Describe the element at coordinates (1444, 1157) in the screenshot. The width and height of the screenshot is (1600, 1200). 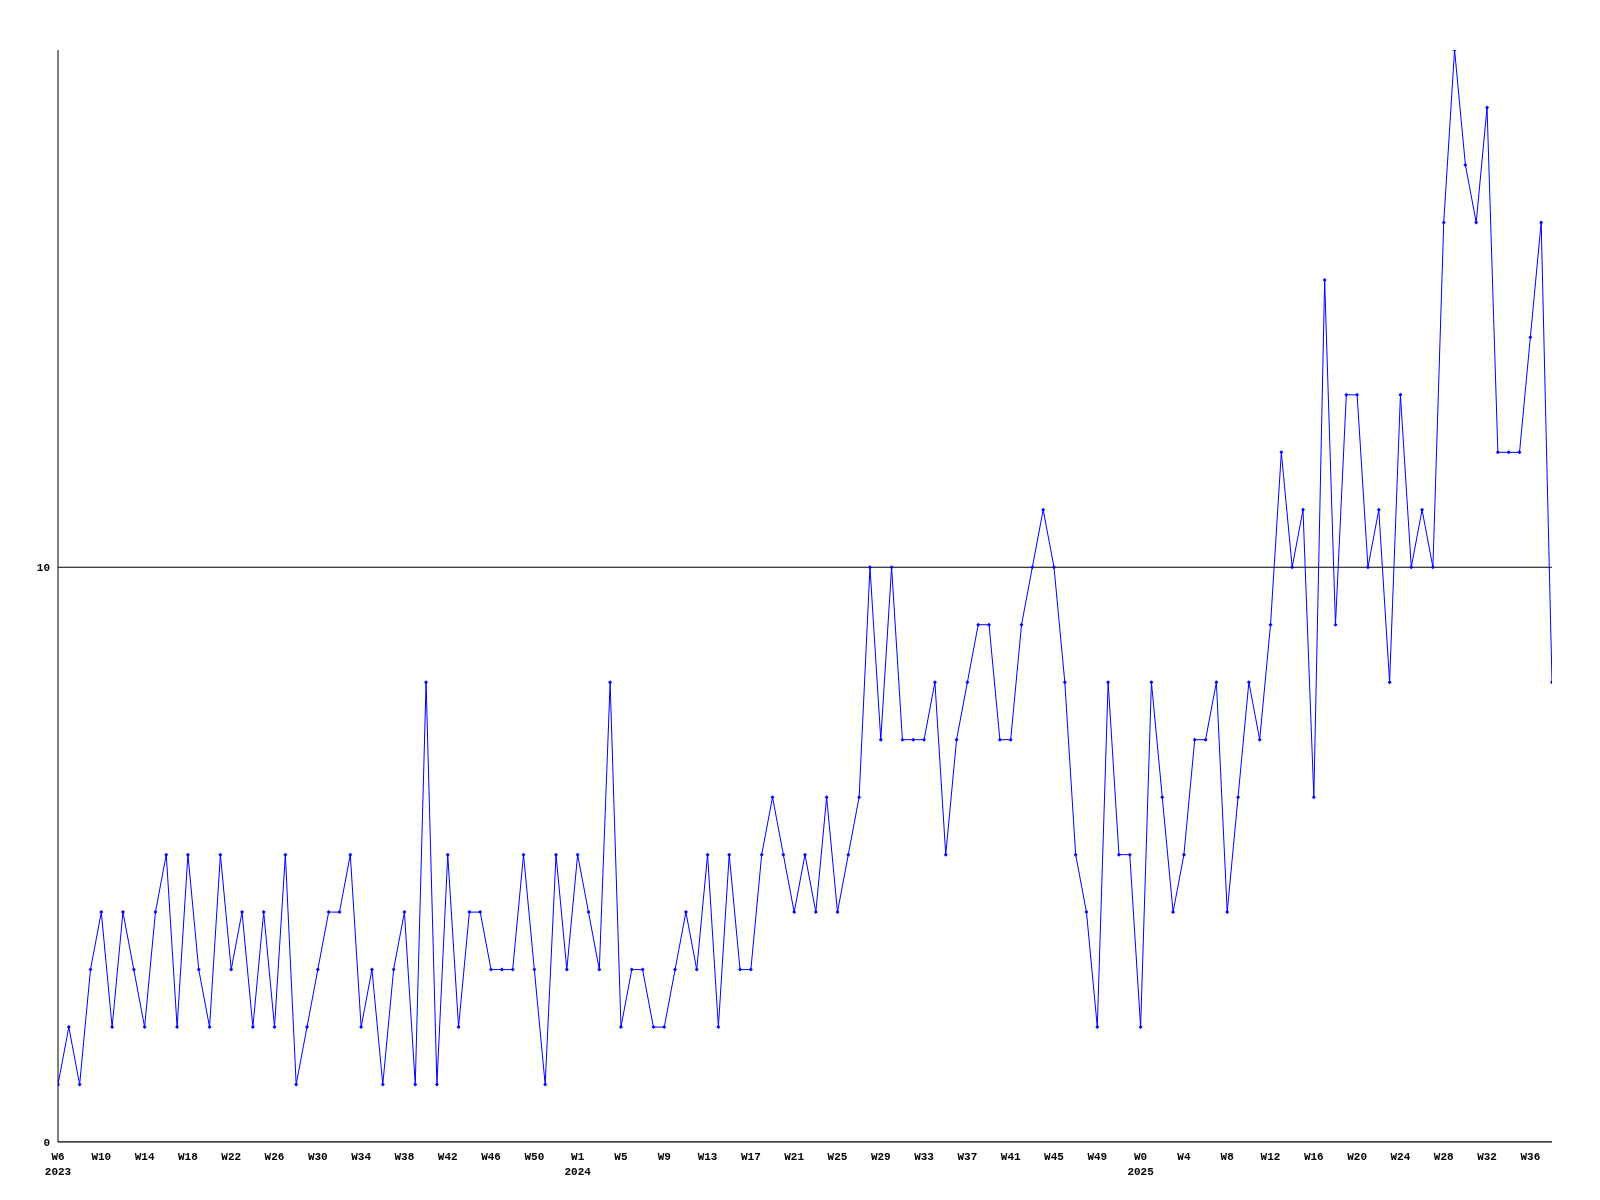
I see `x-tick-label: W28` at that location.